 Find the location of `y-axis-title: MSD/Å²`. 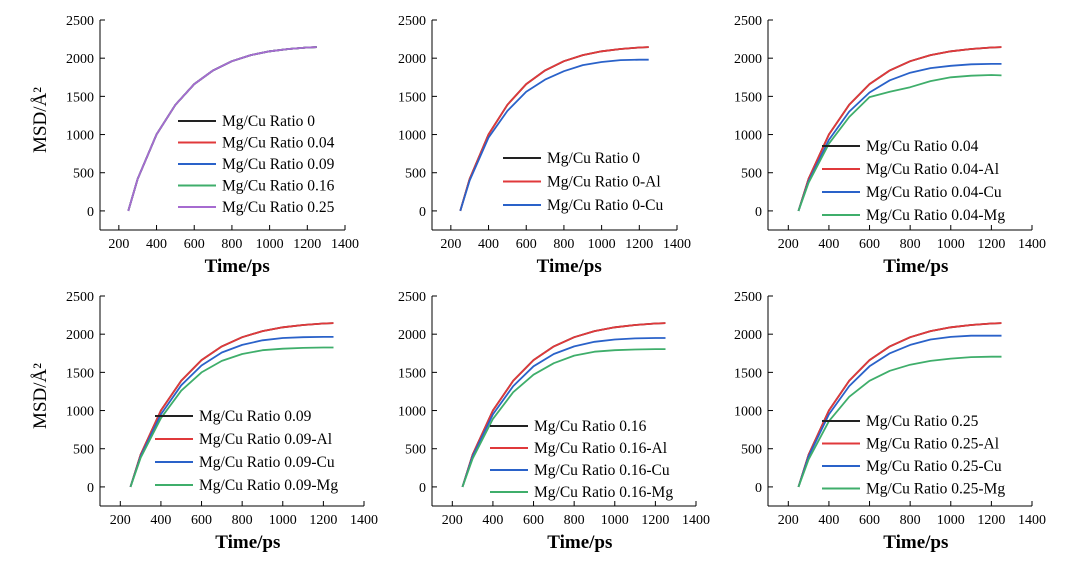

y-axis-title: MSD/Å² is located at coordinates (40, 396).